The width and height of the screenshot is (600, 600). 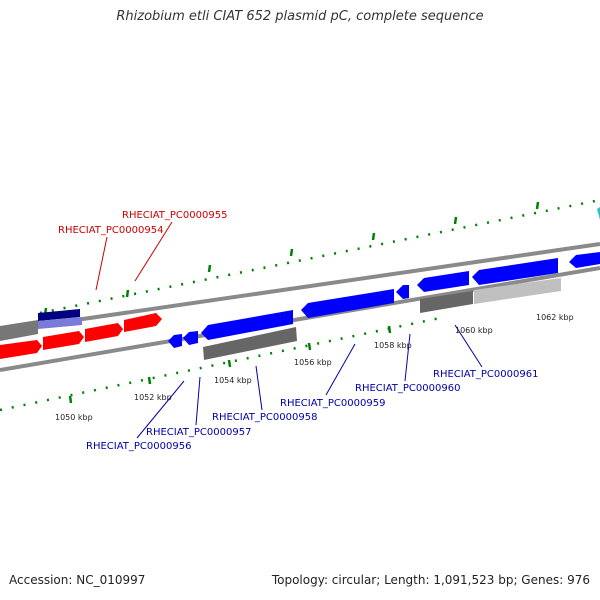 I want to click on gene-label: RHECIAT_PC0000954, so click(x=110, y=230).